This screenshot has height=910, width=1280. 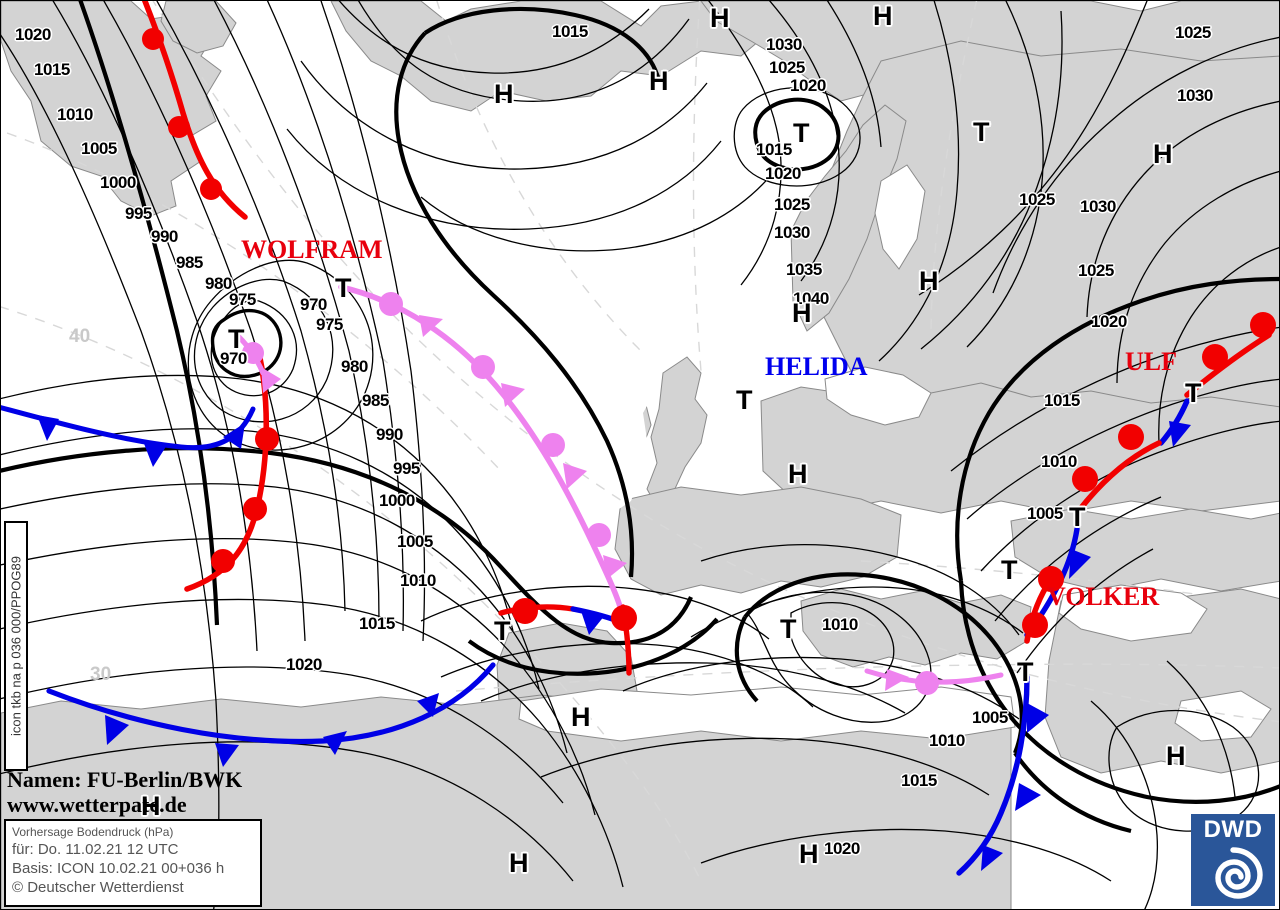 I want to click on credit-line-1: Namen: FU-Berlin/BWK, so click(x=125, y=779).